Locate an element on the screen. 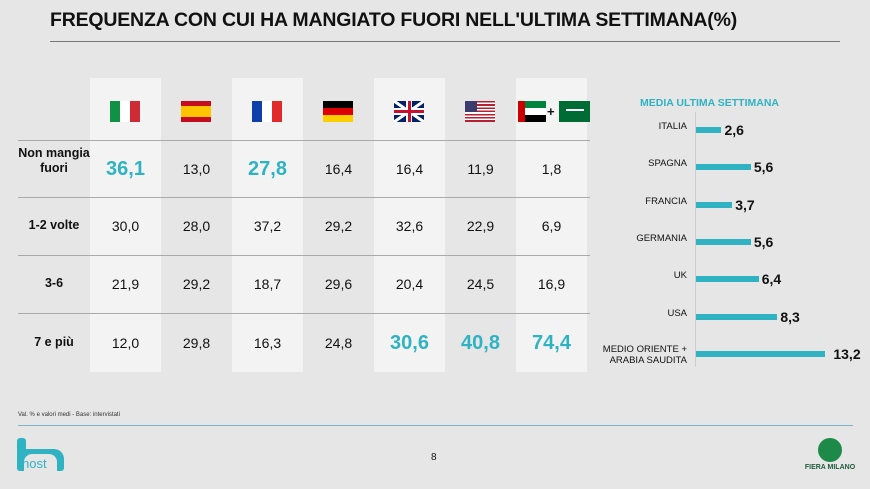 Image resolution: width=870 pixels, height=489 pixels. fiera-milano-logo: FIERA MILANO is located at coordinates (830, 454).